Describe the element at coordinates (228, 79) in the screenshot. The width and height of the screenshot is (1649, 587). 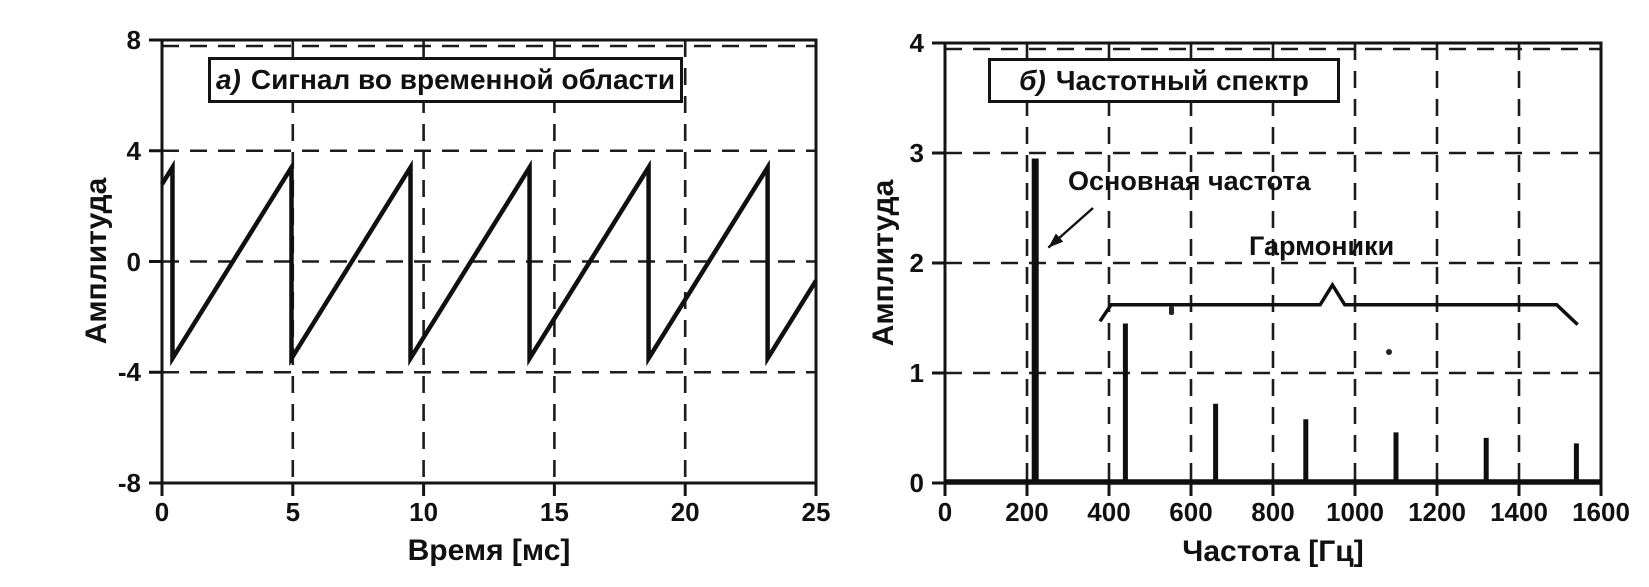
I see `time-domain-panel-label: а)` at that location.